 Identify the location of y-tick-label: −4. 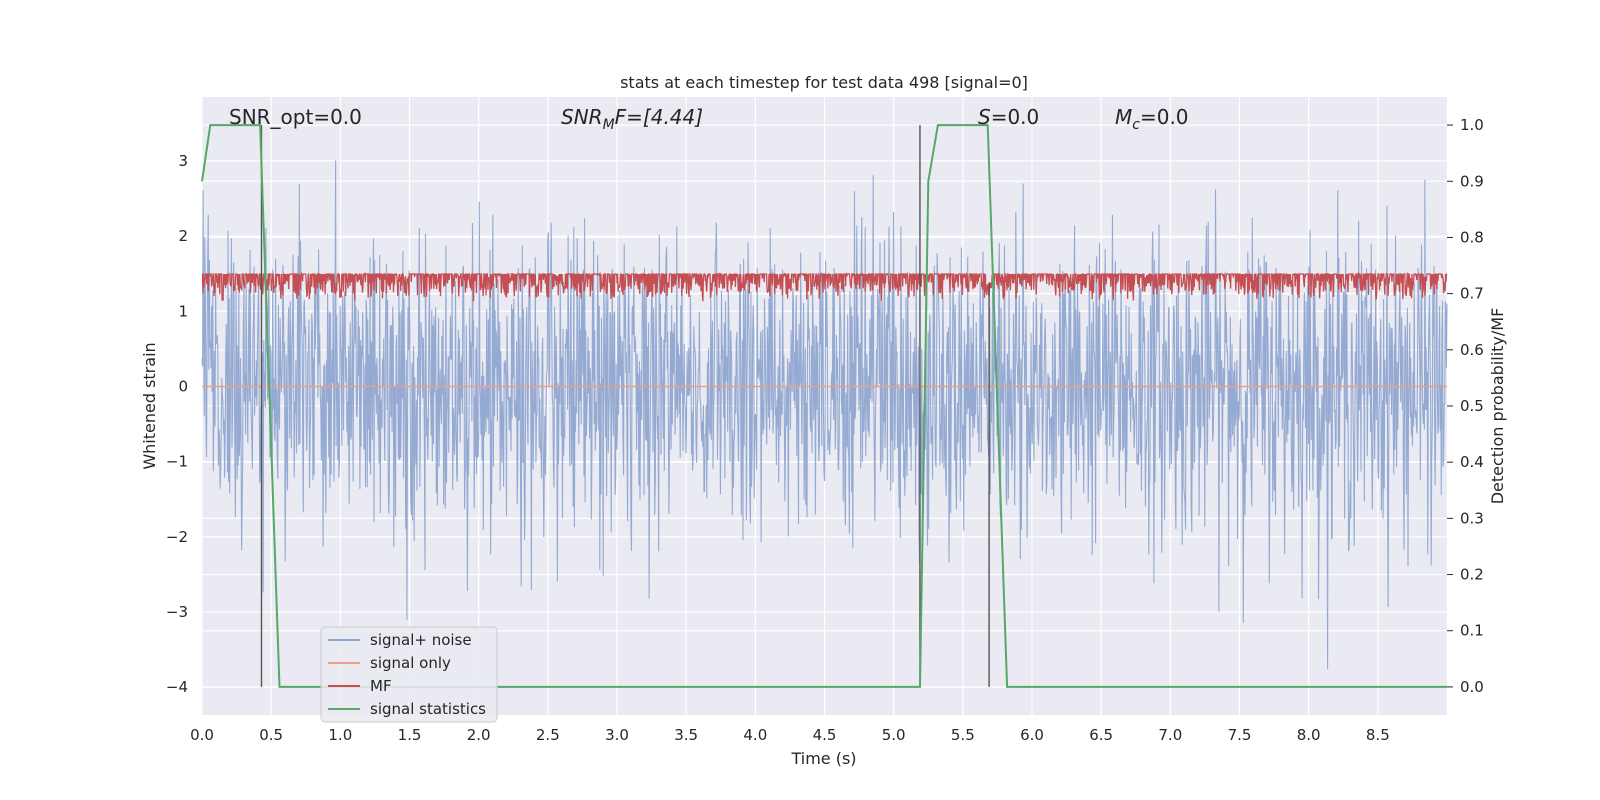
(177, 687).